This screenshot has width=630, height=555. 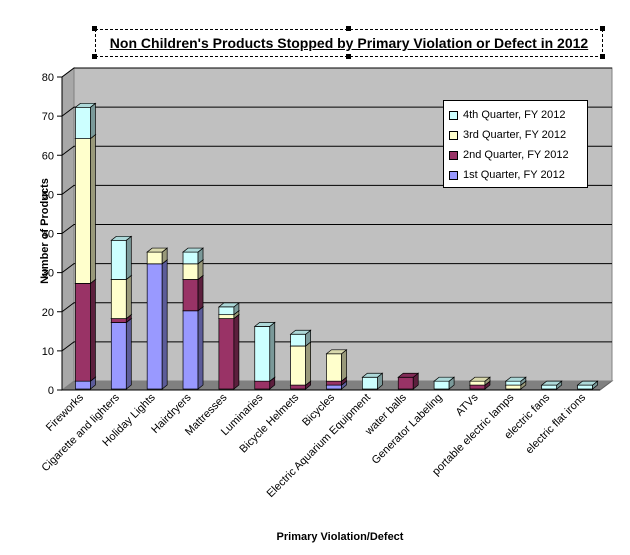 I want to click on y-tick-label: 70, so click(x=48, y=117).